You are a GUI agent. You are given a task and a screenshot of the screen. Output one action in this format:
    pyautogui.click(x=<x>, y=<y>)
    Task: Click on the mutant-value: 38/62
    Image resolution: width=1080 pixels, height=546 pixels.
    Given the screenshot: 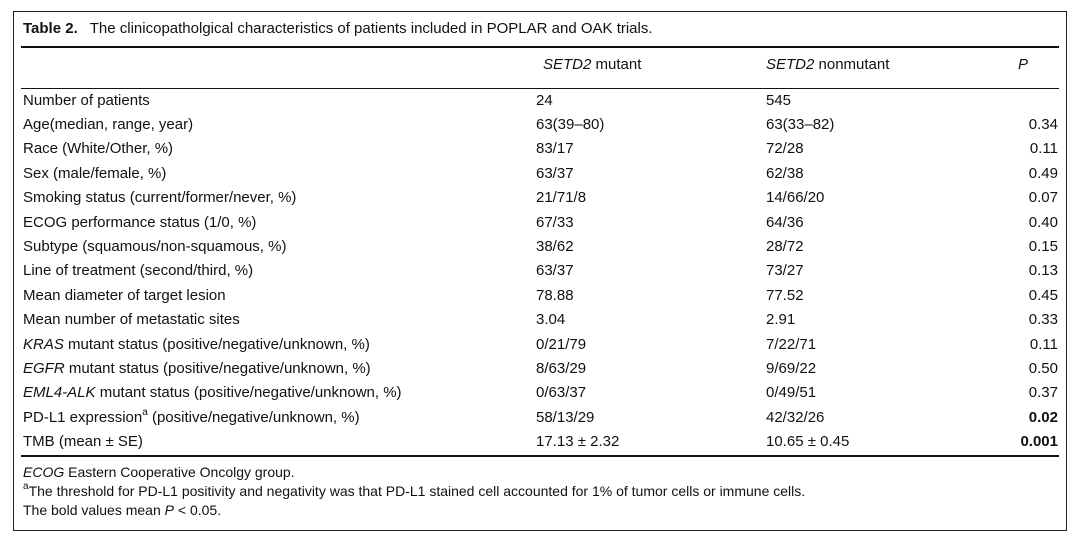 What is the action you would take?
    pyautogui.click(x=555, y=247)
    